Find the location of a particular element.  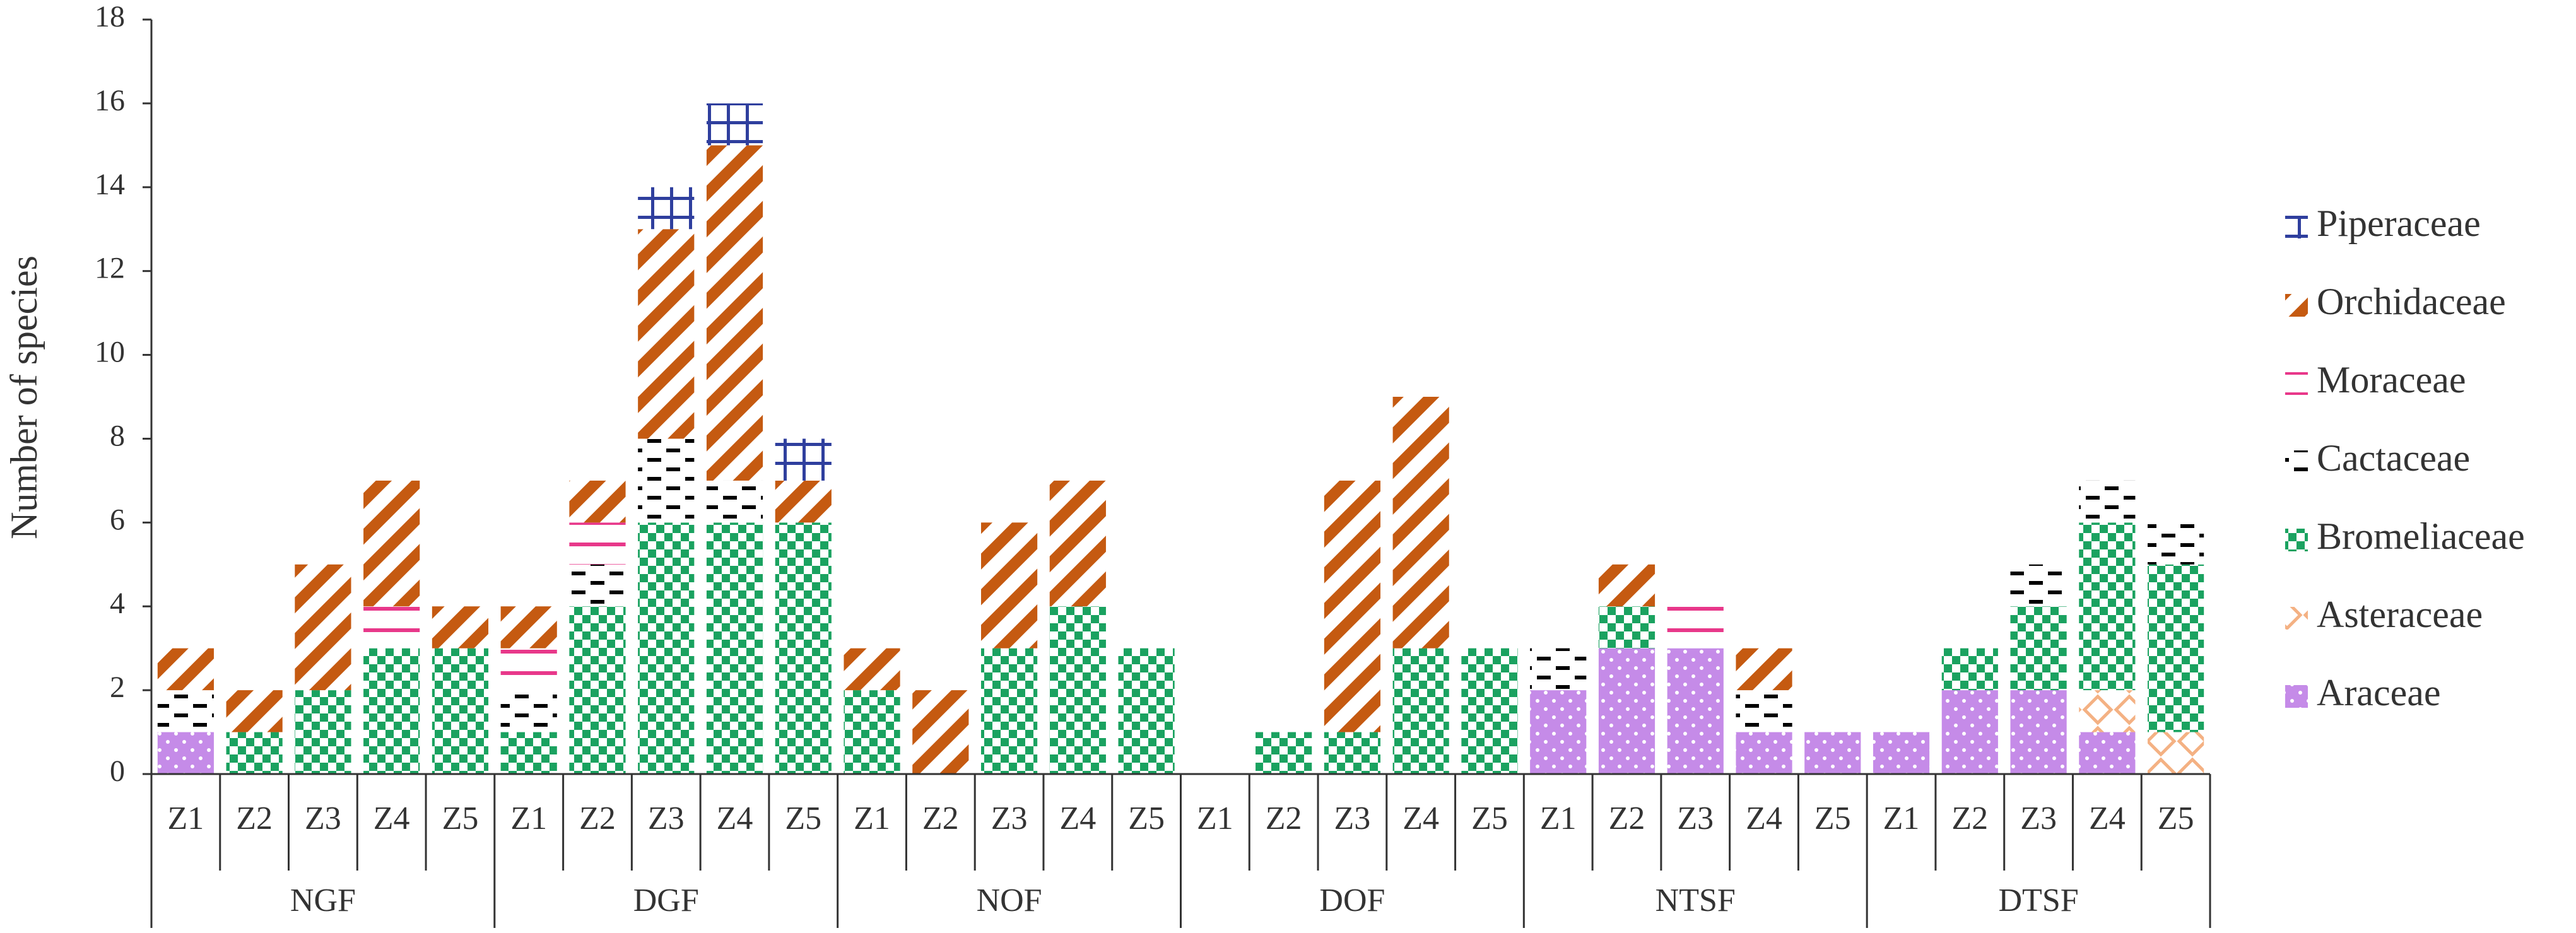

group-label: DGF is located at coordinates (666, 900).